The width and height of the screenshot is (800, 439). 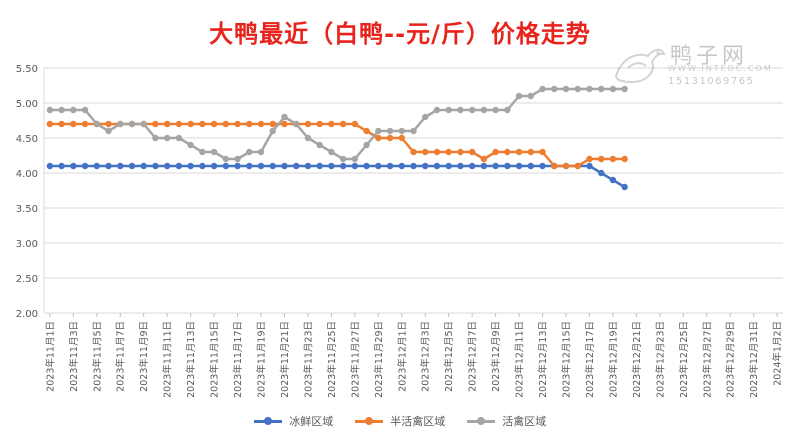 I want to click on y-tick-label: 4.50, so click(x=27, y=139).